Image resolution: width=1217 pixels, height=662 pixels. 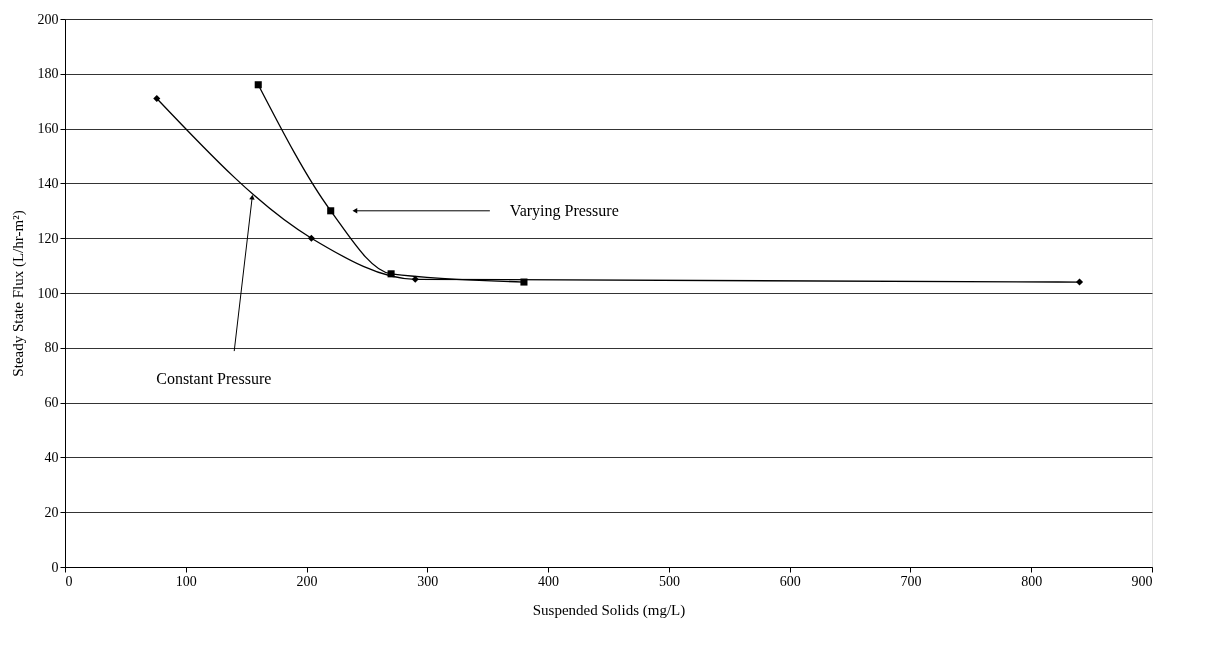 I want to click on x-tick-label: 100, so click(x=186, y=581).